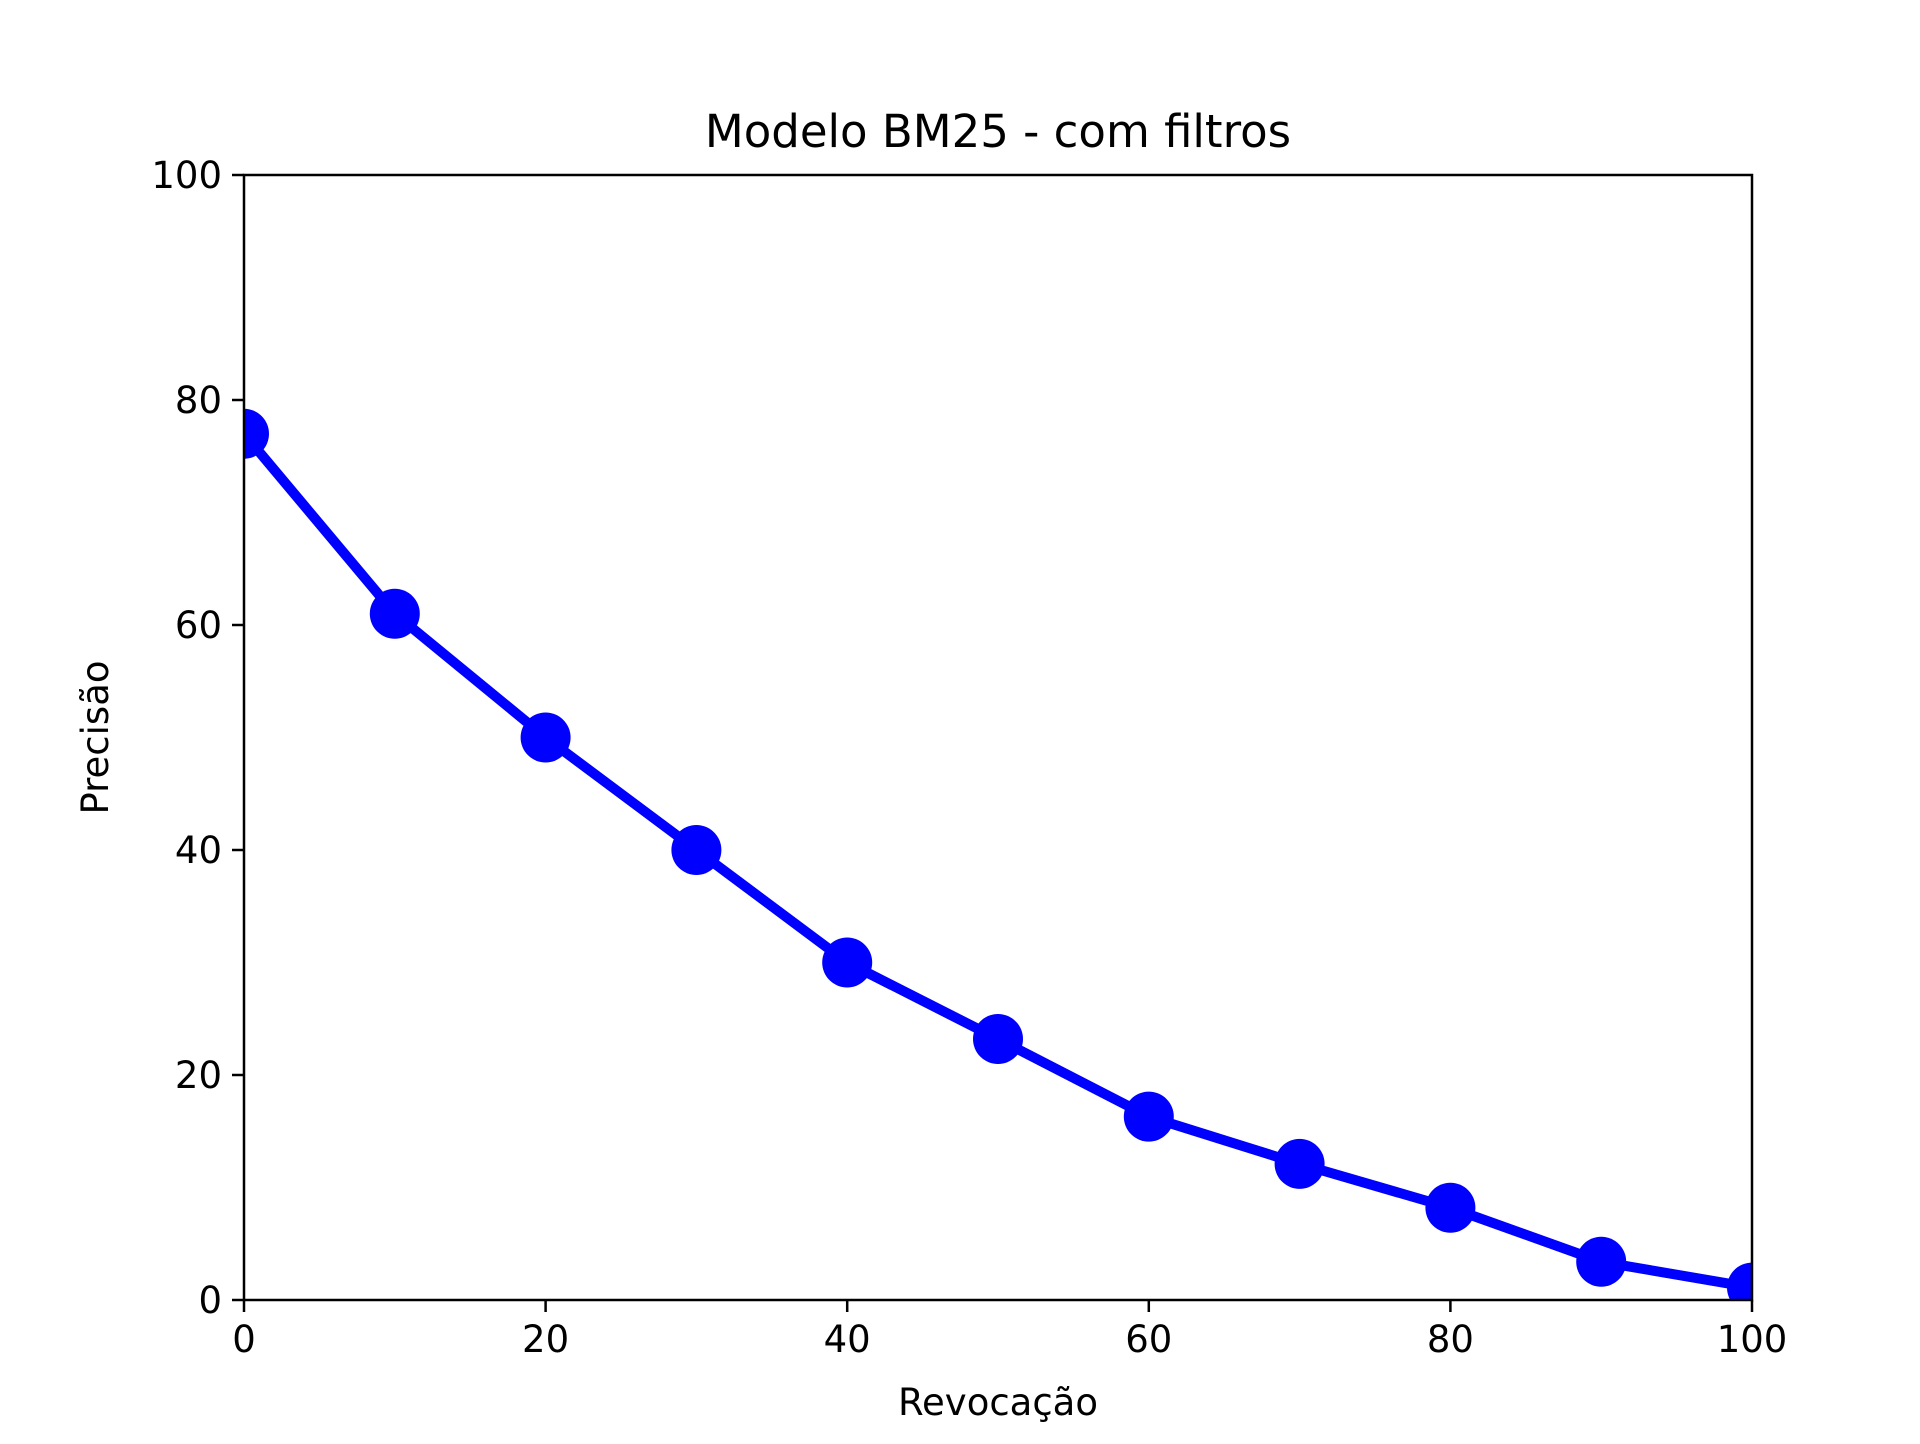 Image resolution: width=1920 pixels, height=1444 pixels. I want to click on y-tick-label: 0, so click(210, 1300).